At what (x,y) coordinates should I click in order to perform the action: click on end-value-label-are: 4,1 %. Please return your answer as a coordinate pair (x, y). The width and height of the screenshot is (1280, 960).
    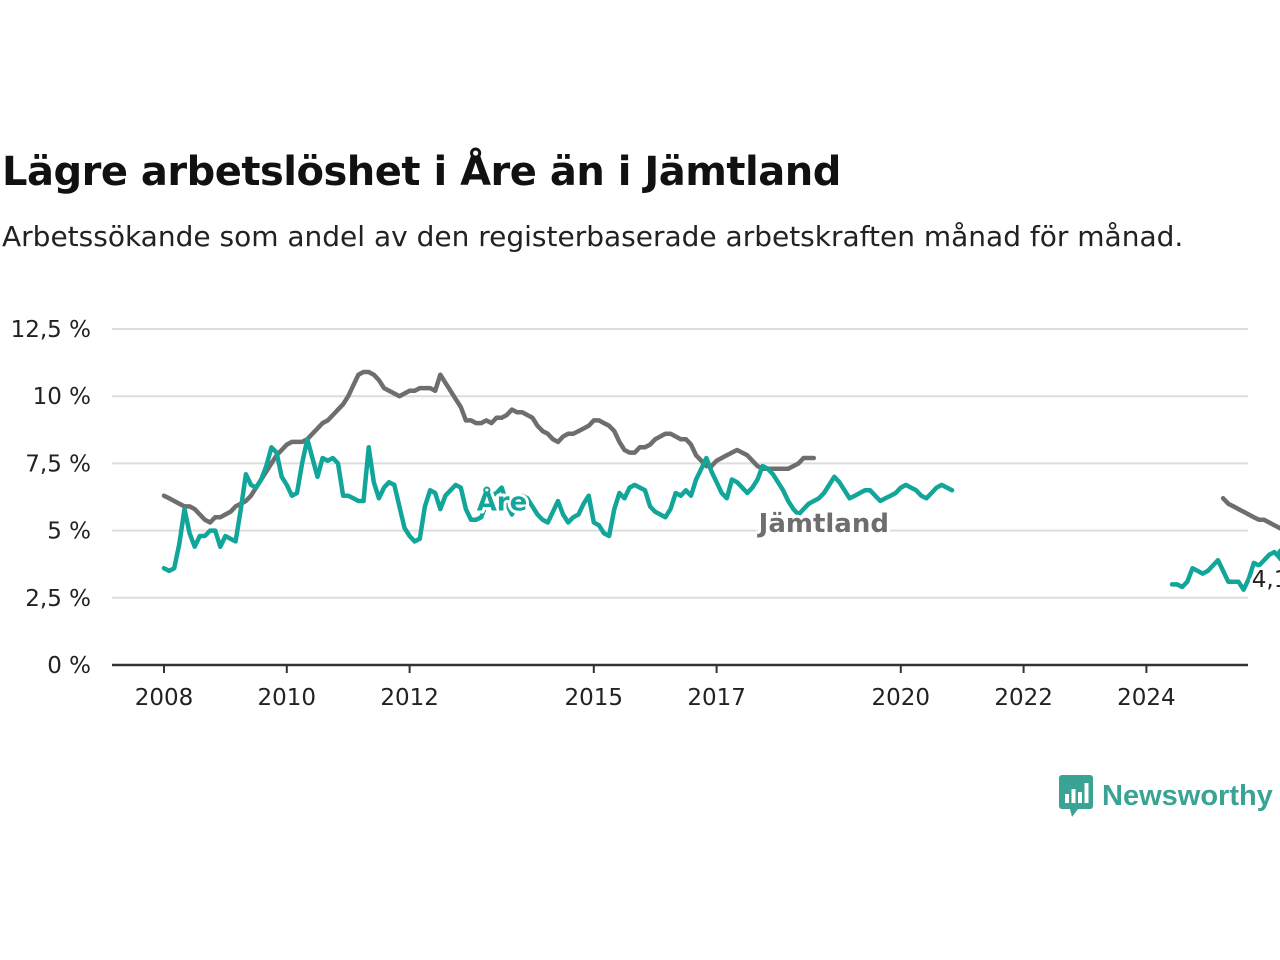
    Looking at the image, I should click on (1266, 580).